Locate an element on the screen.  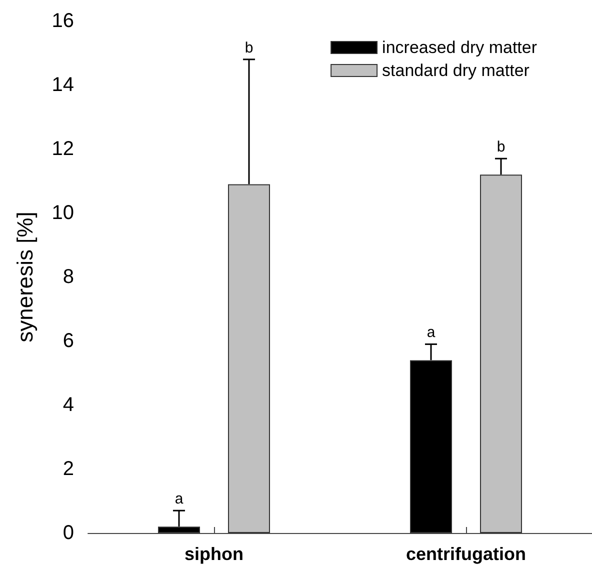
y-tick-label: 4 is located at coordinates (68, 405).